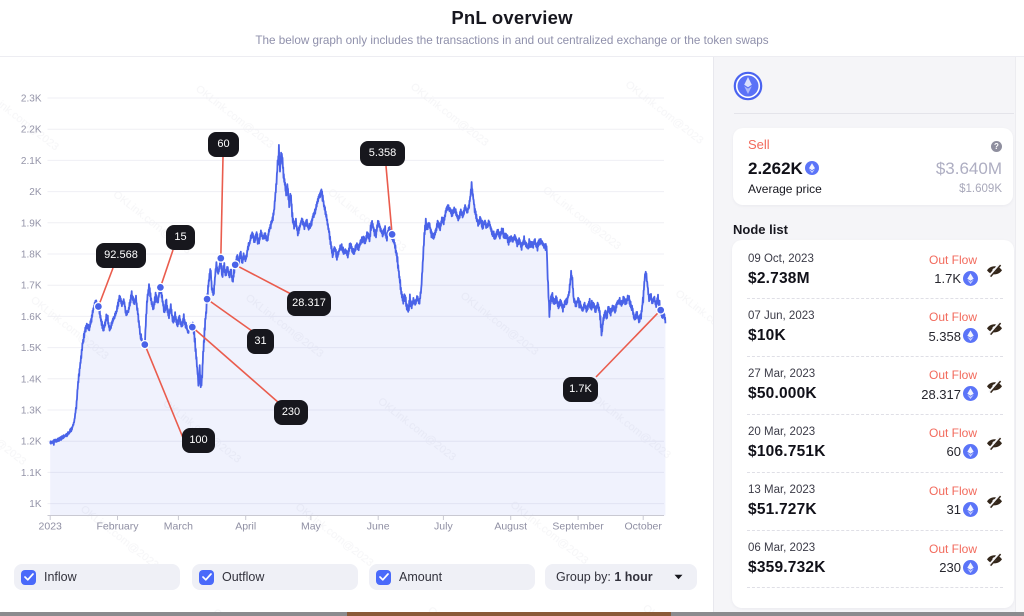 The height and width of the screenshot is (616, 1024). I want to click on svg-text: 1.2K, so click(31, 442).